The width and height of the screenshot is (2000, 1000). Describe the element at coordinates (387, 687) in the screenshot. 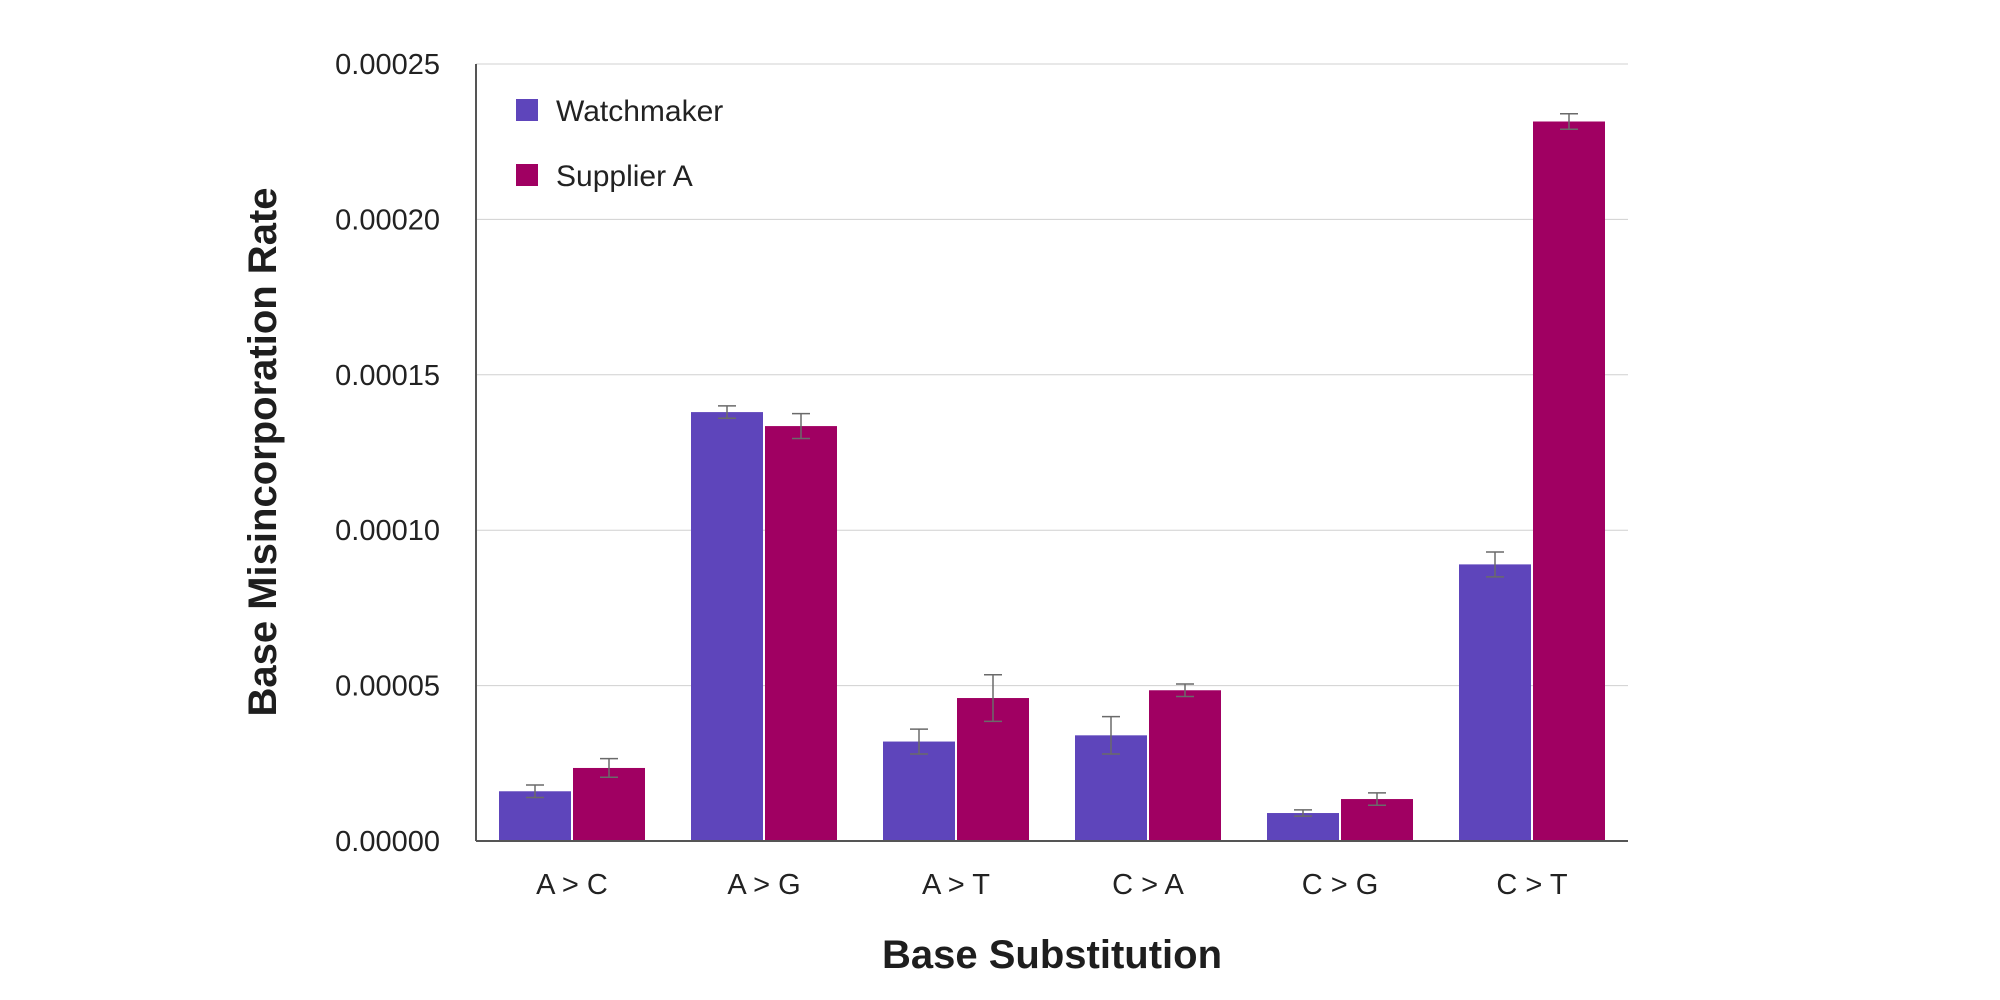

I see `y-tick-label: 0.00005` at that location.